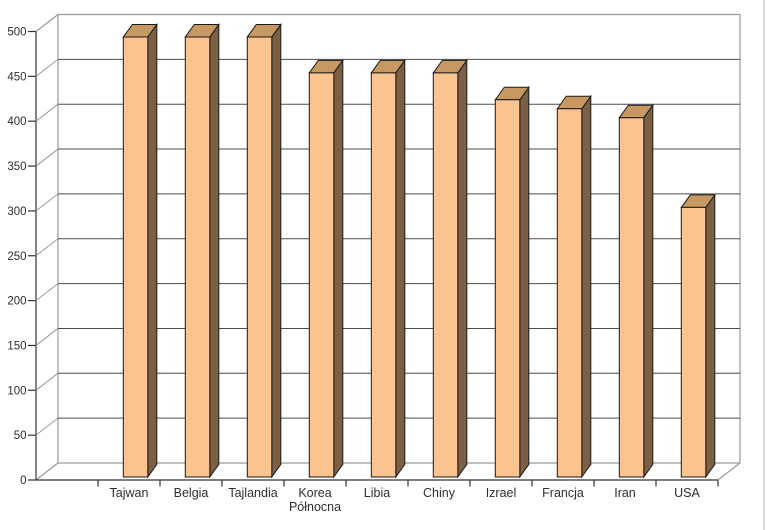 The height and width of the screenshot is (530, 770). Describe the element at coordinates (20, 436) in the screenshot. I see `y-tick-label: 50` at that location.